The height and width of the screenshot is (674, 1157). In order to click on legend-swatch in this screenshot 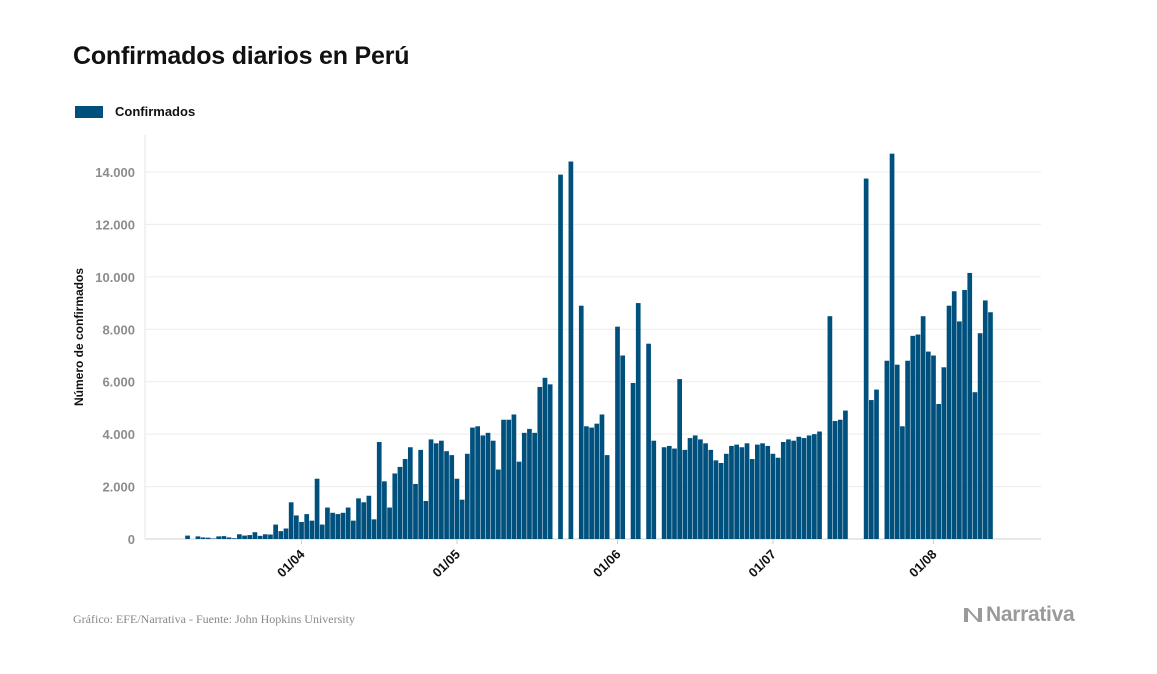, I will do `click(89, 111)`.